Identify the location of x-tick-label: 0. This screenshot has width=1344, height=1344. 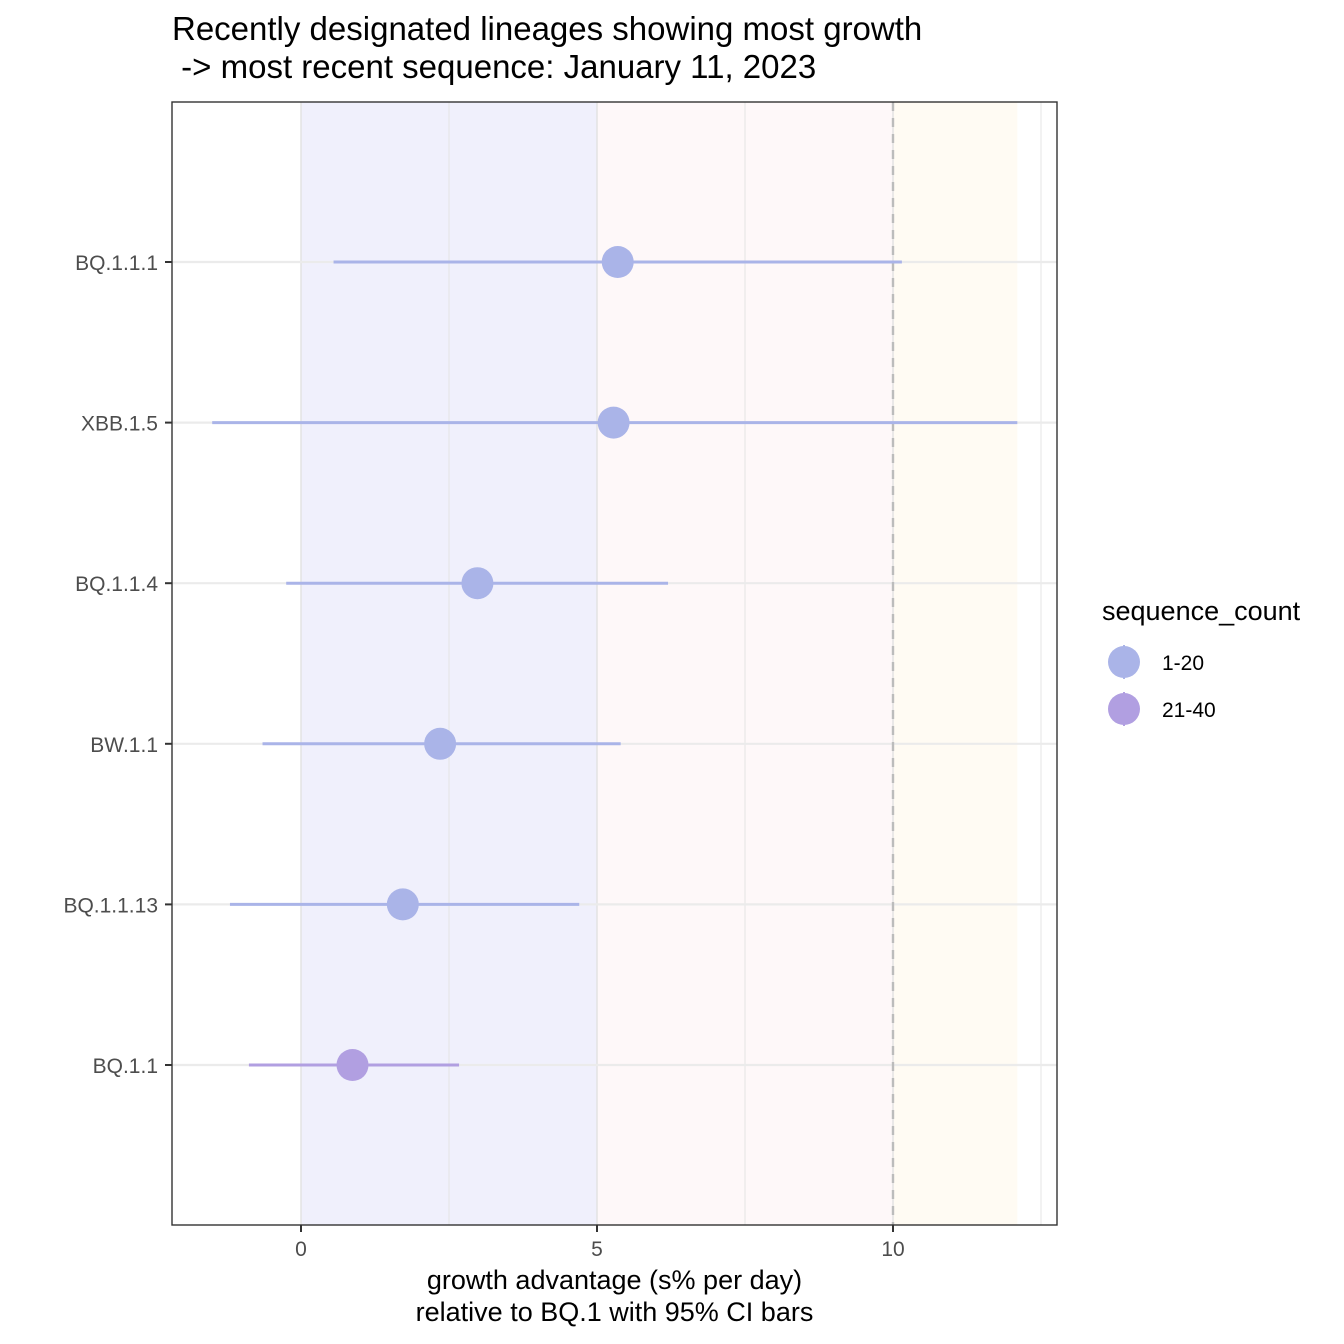
(301, 1249).